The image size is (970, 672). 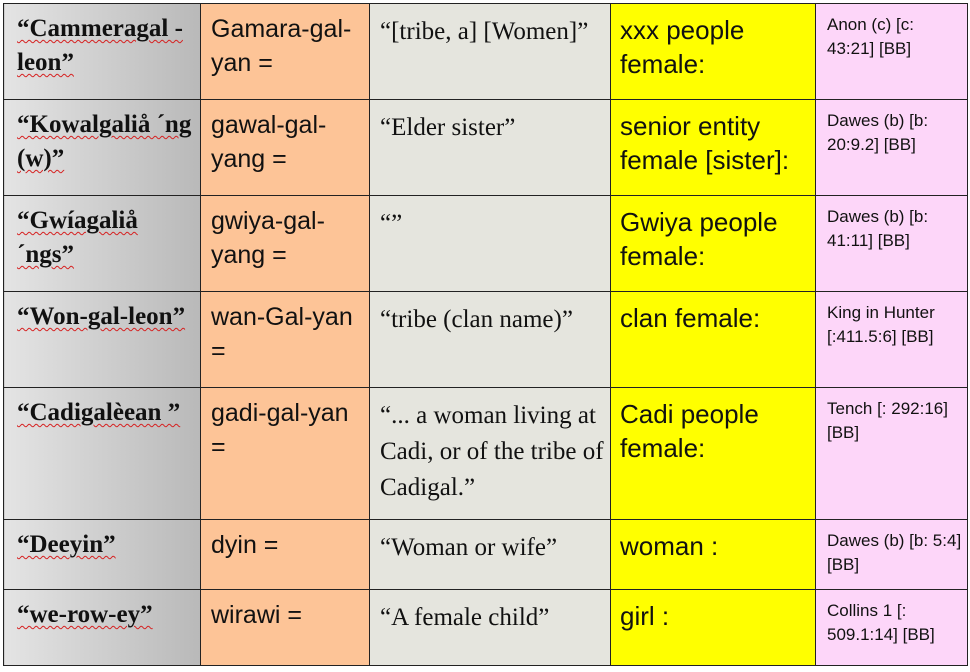 What do you see at coordinates (476, 319) in the screenshot?
I see `original-gloss: “tribe (clan name)”` at bounding box center [476, 319].